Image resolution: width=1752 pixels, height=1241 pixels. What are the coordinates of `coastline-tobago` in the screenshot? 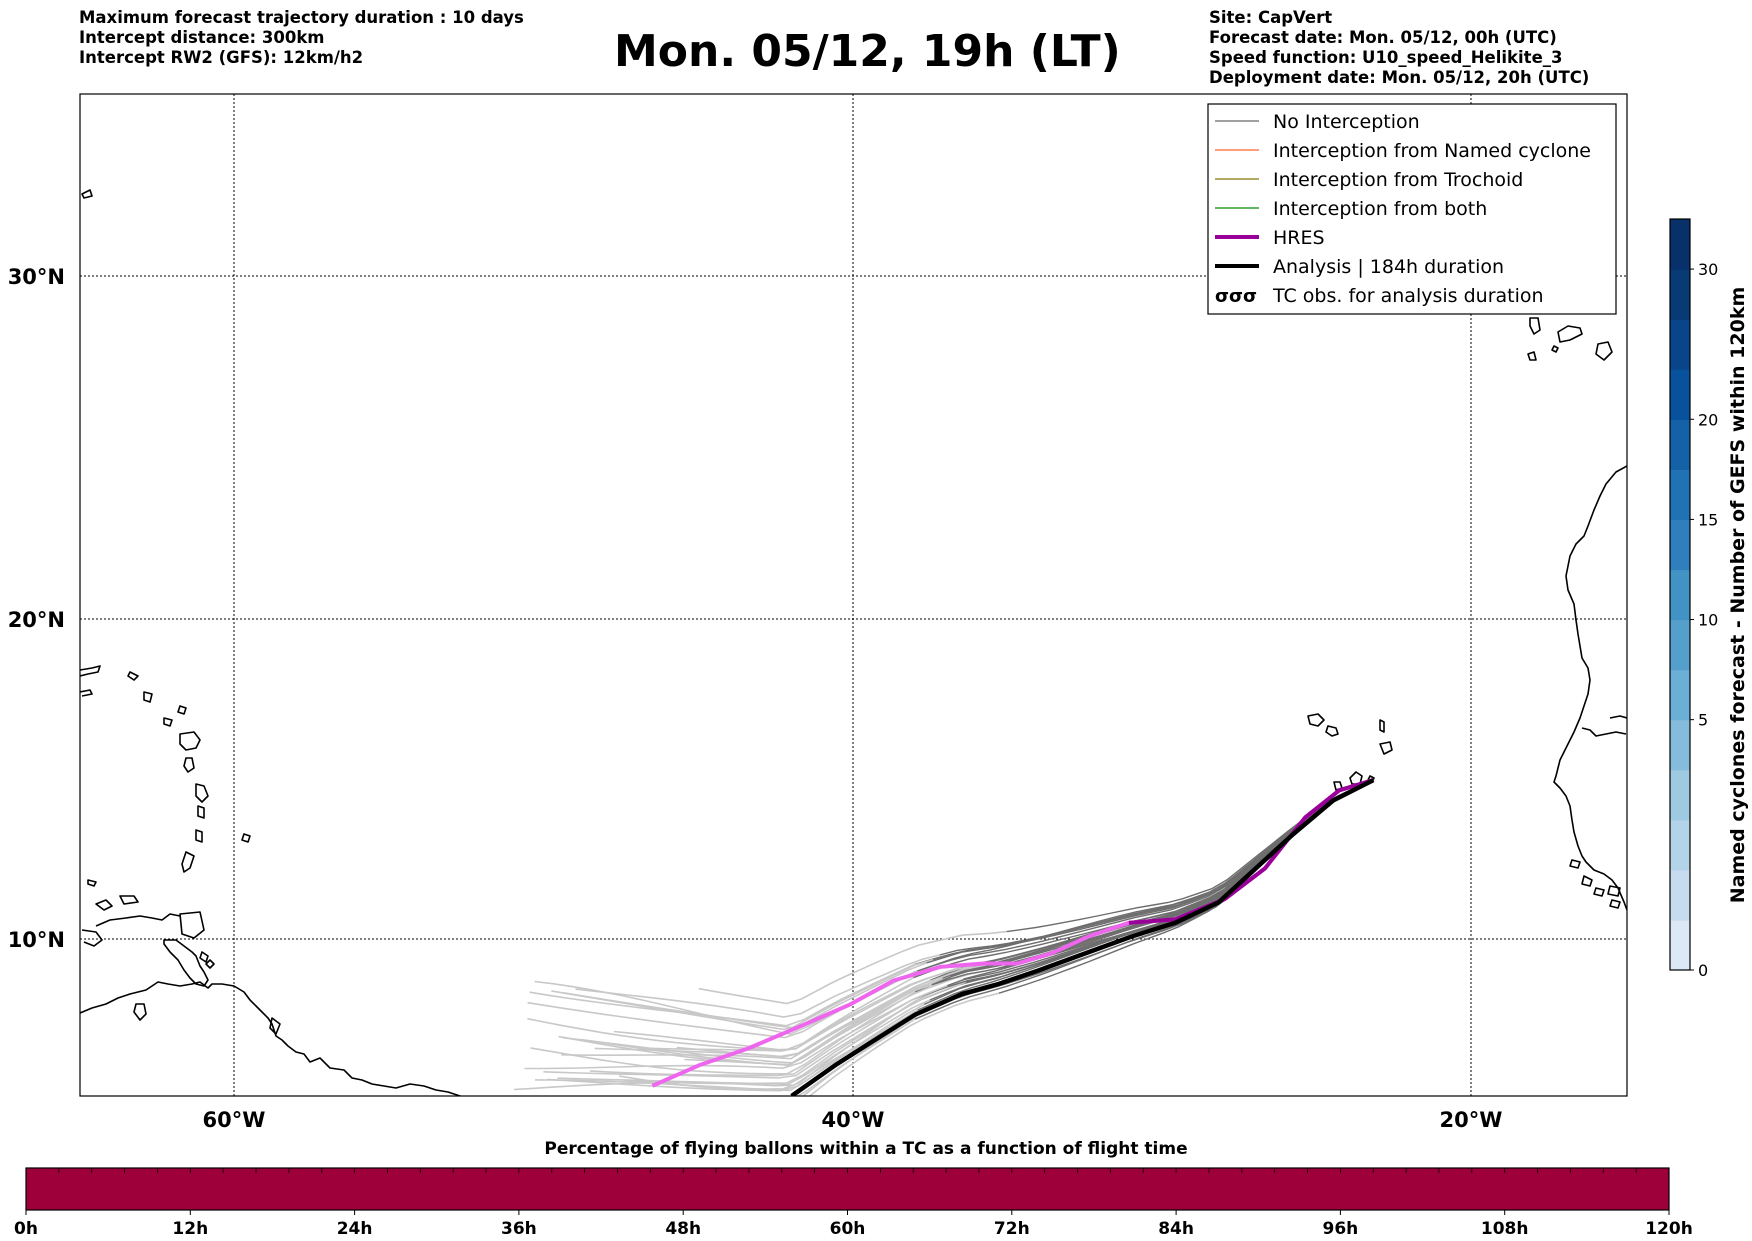 It's located at (204, 957).